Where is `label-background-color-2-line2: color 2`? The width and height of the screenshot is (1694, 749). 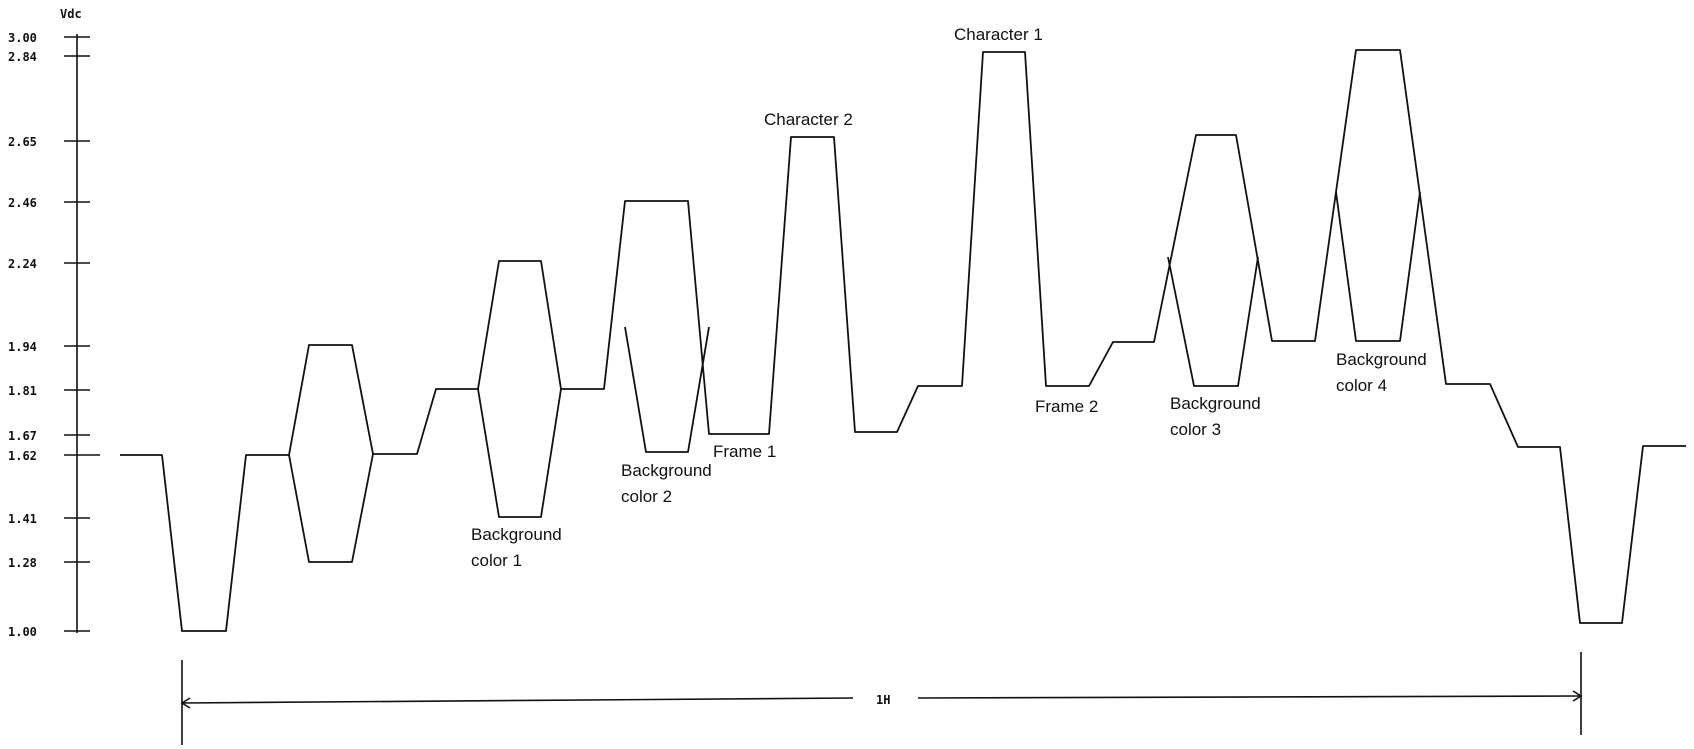 label-background-color-2-line2: color 2 is located at coordinates (646, 496).